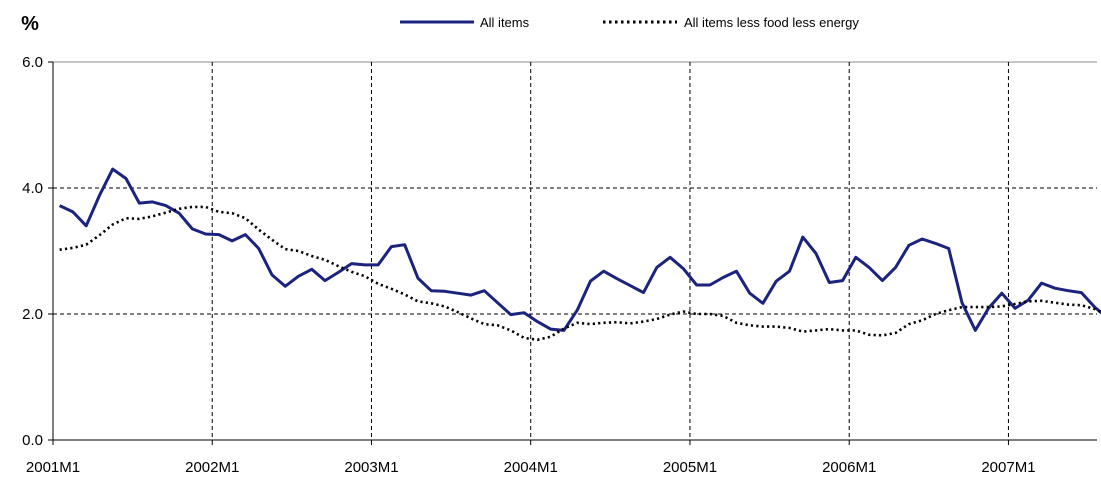 This screenshot has height=482, width=1101. Describe the element at coordinates (32, 62) in the screenshot. I see `y-tick-label: 6.0` at that location.